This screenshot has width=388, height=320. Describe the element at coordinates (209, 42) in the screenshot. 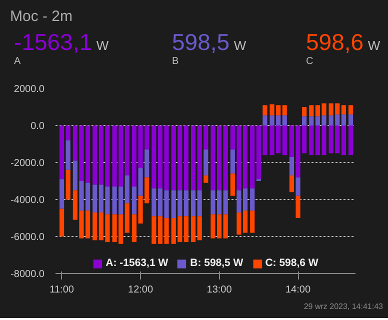

I see `text: 598,5 W` at that location.